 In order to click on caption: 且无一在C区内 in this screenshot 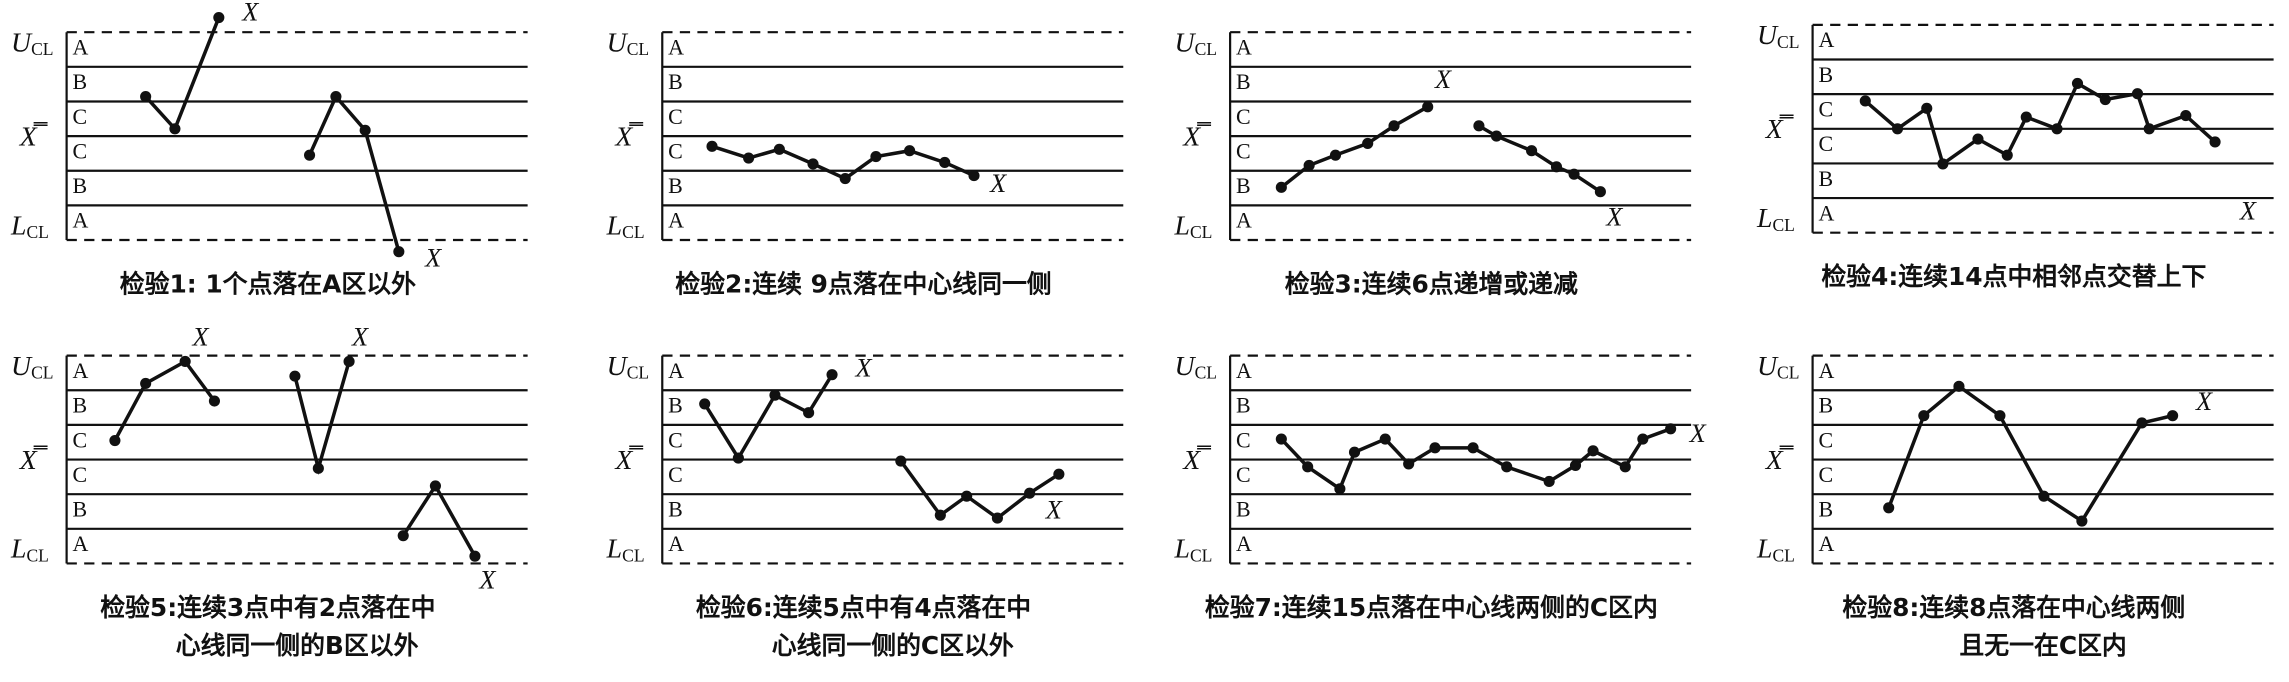, I will do `click(2042, 645)`.